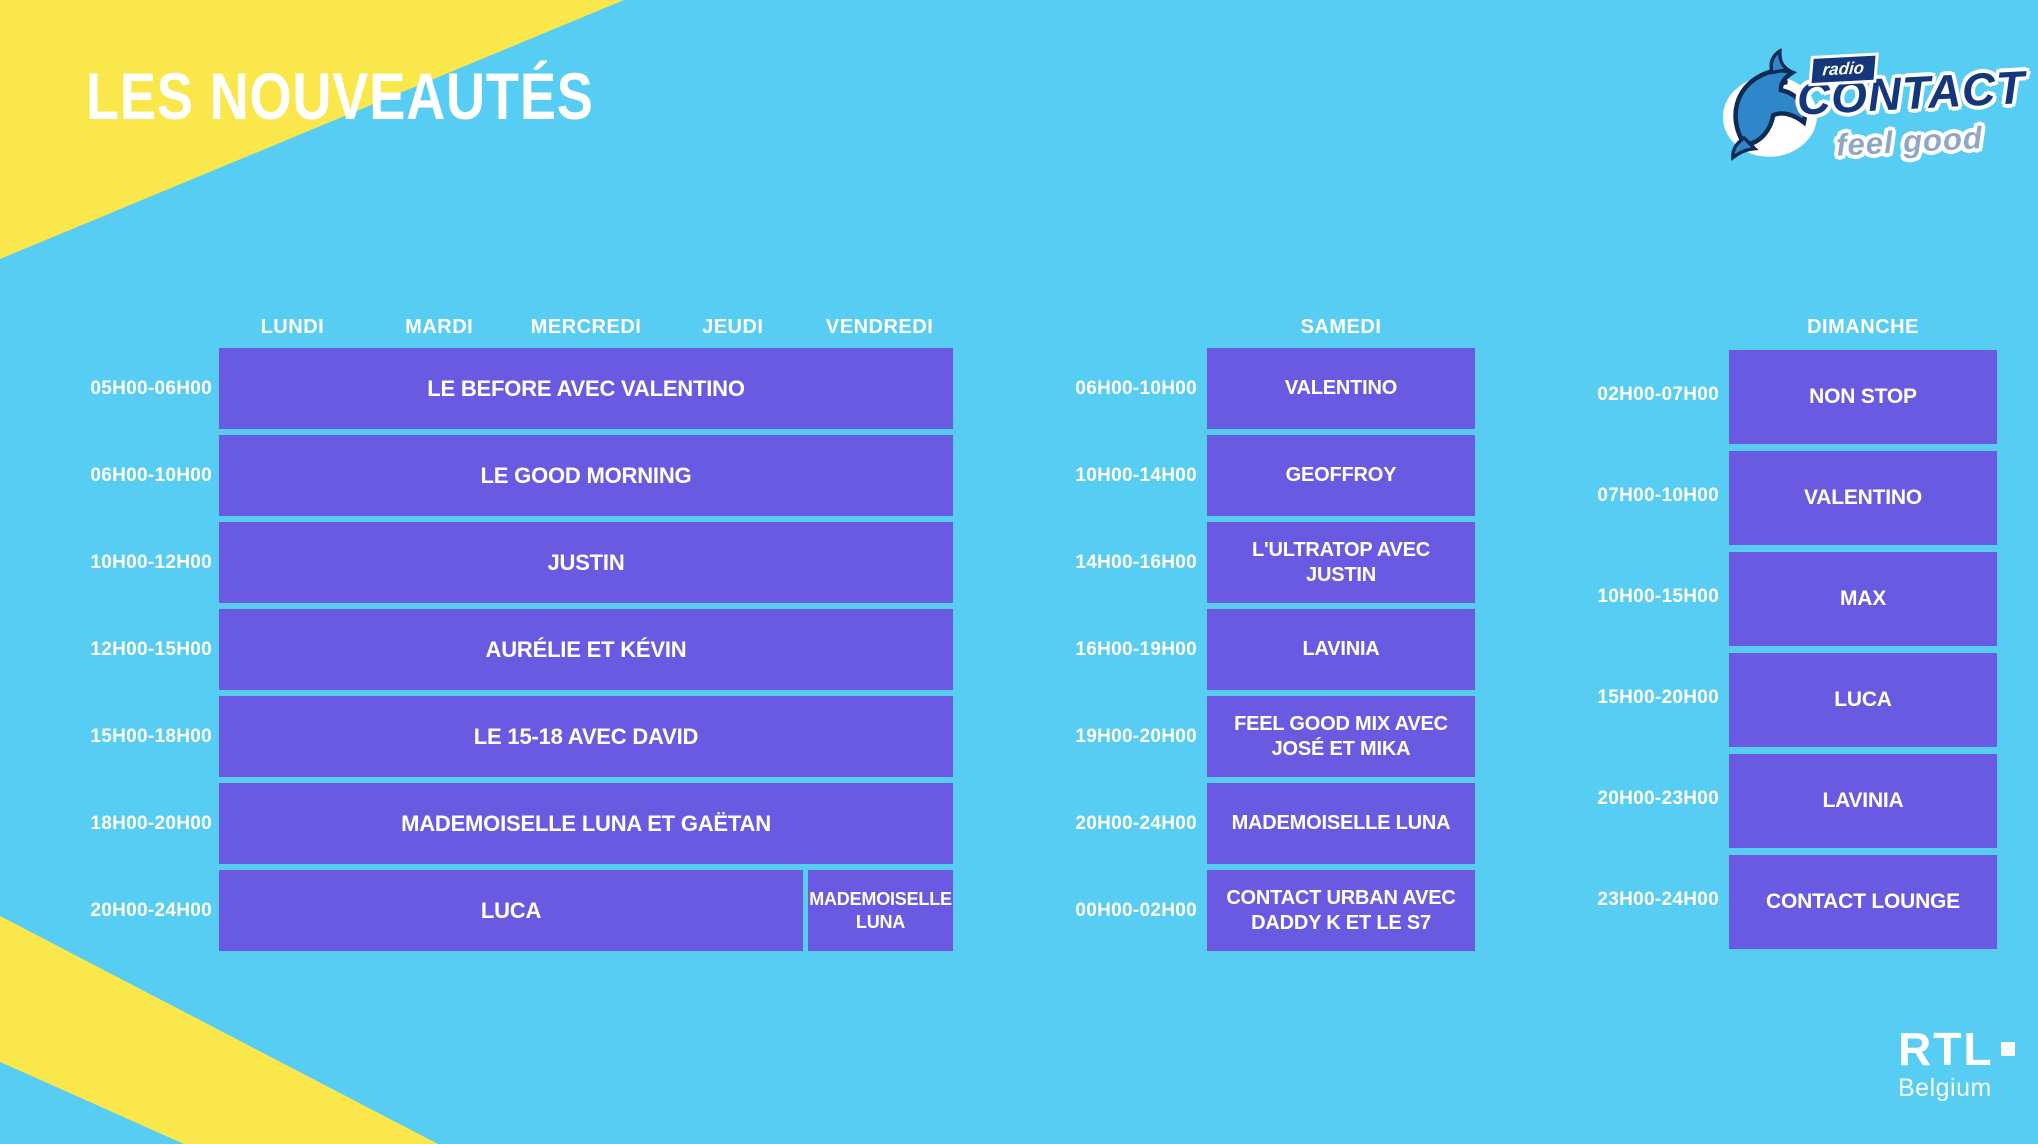 Image resolution: width=2038 pixels, height=1144 pixels. What do you see at coordinates (586, 475) in the screenshot?
I see `show-cell: LE GOOD MORNING` at bounding box center [586, 475].